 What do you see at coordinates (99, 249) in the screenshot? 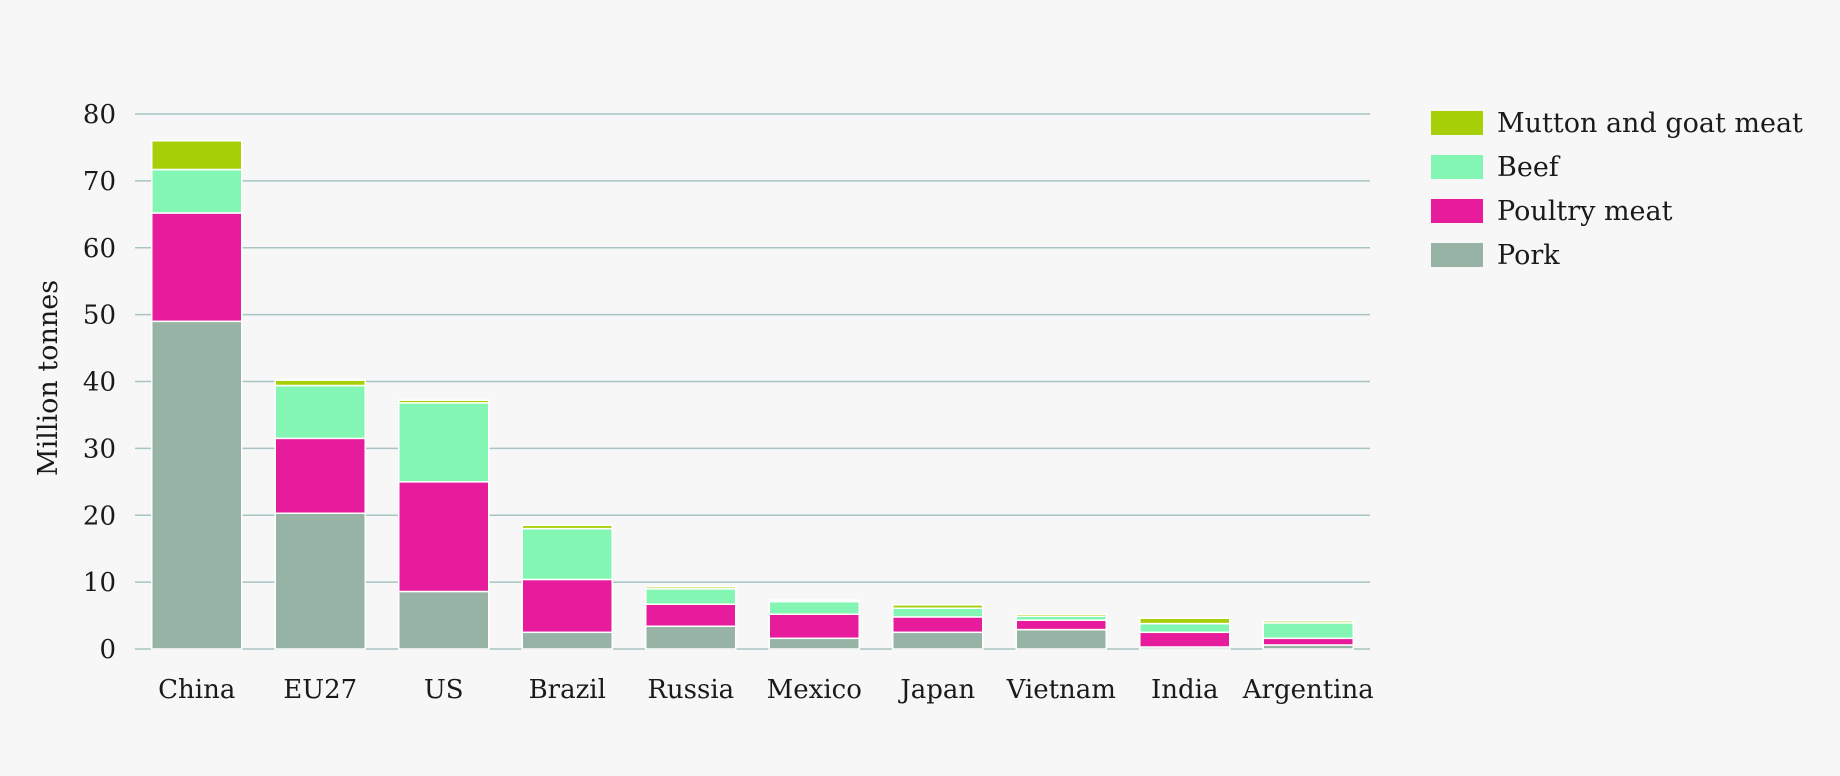
I see `y-tick-label: 60` at bounding box center [99, 249].